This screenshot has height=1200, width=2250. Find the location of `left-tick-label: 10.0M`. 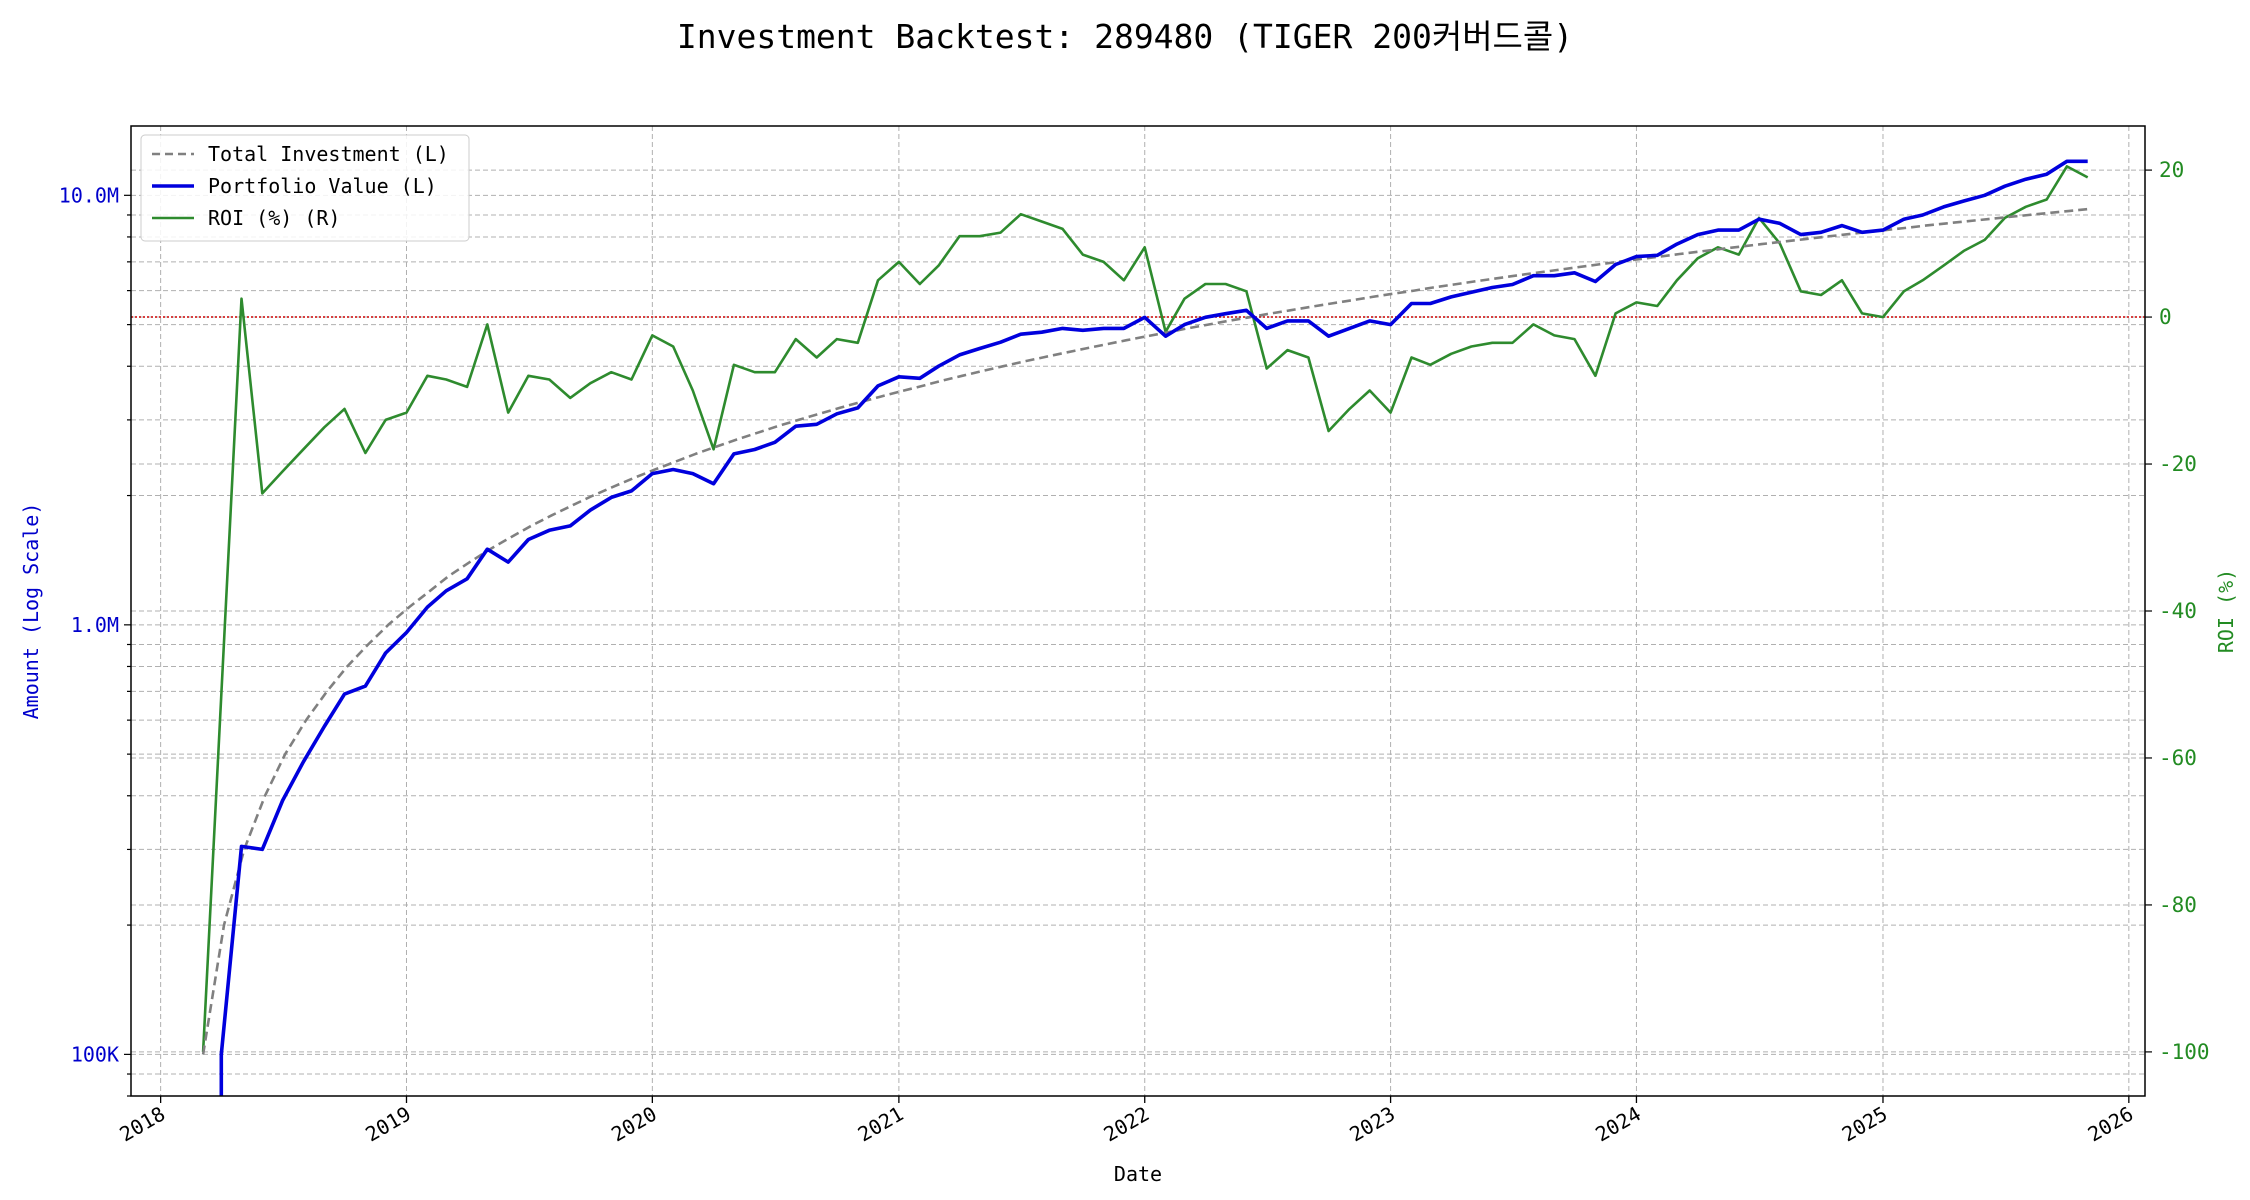

left-tick-label: 10.0M is located at coordinates (89, 195).